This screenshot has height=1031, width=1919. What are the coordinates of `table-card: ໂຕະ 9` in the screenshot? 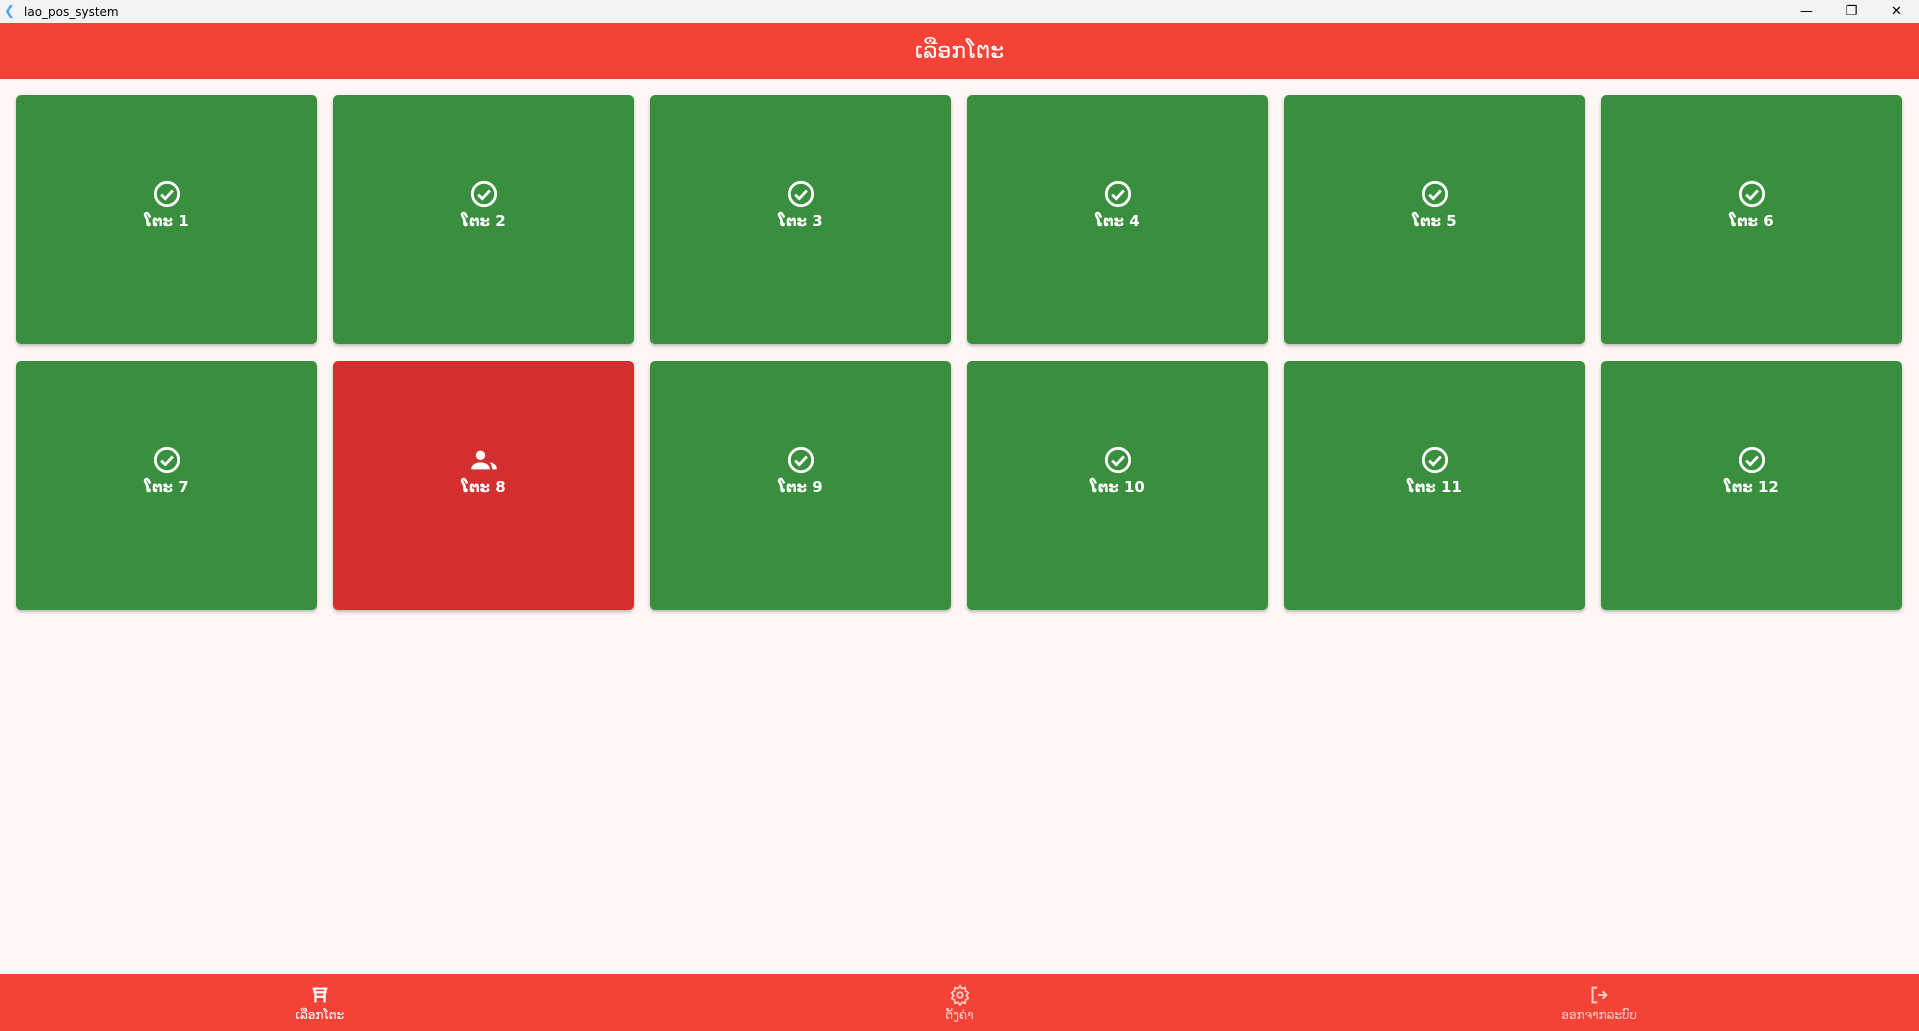 It's located at (800, 485).